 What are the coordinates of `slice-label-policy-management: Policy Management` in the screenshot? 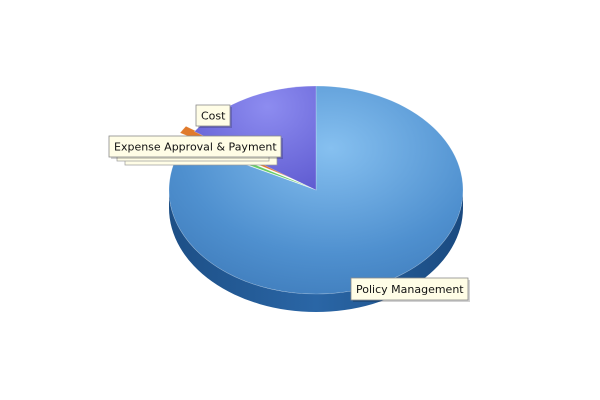 It's located at (410, 289).